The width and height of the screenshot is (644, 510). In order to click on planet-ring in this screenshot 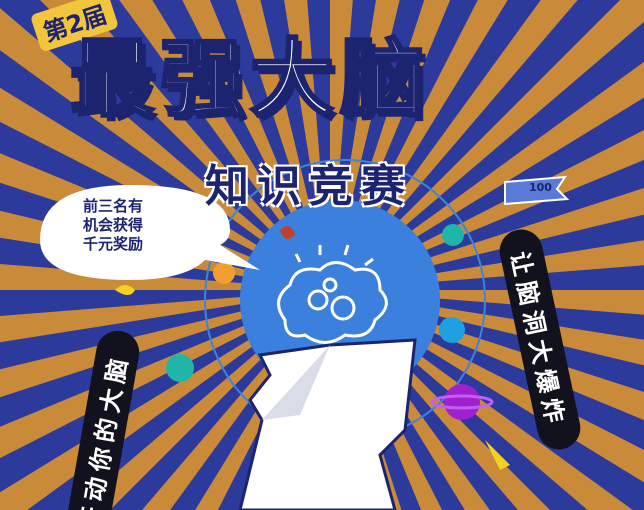, I will do `click(462, 402)`.